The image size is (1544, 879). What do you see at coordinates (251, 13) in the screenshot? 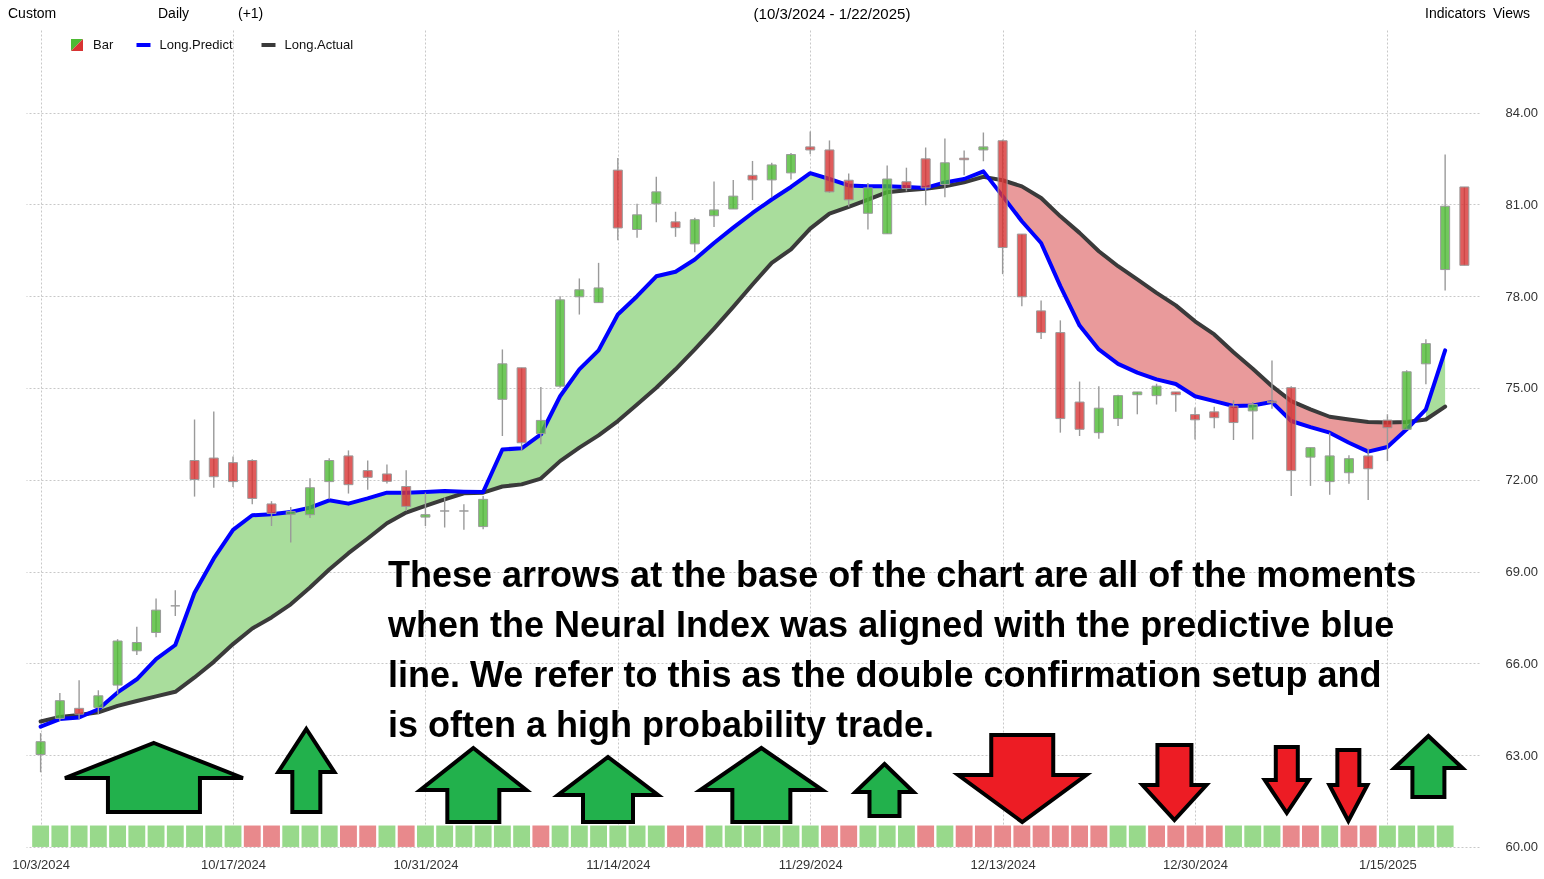
I see `text: (+1)` at bounding box center [251, 13].